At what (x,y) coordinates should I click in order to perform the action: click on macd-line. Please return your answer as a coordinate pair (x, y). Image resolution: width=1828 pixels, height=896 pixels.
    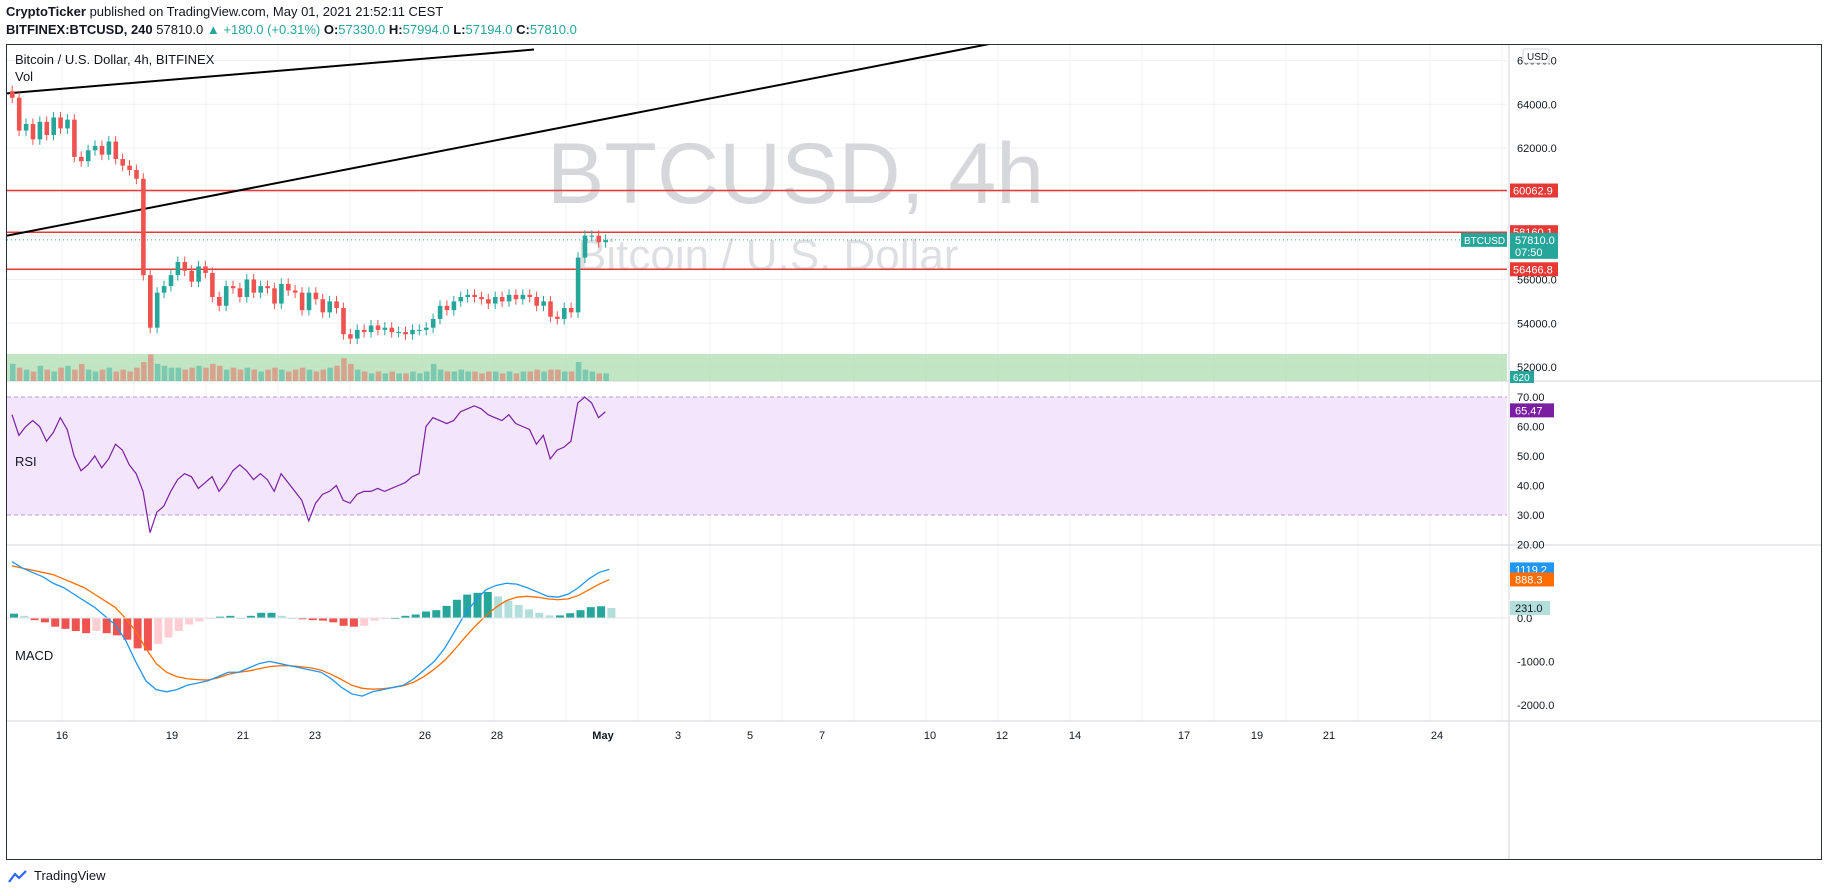
    Looking at the image, I should click on (310, 629).